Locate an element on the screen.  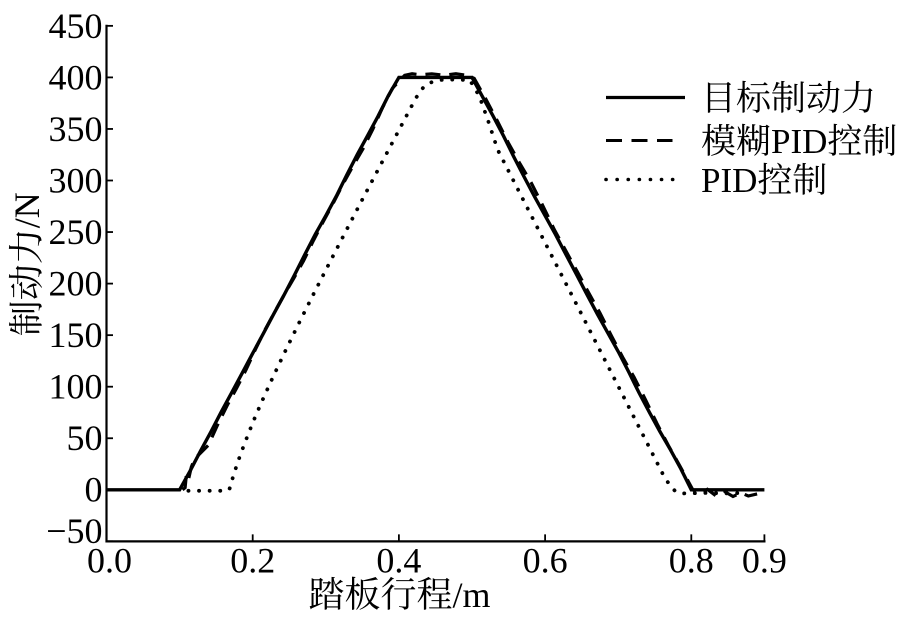
y-tick-label-0: 0 is located at coordinates (94, 490).